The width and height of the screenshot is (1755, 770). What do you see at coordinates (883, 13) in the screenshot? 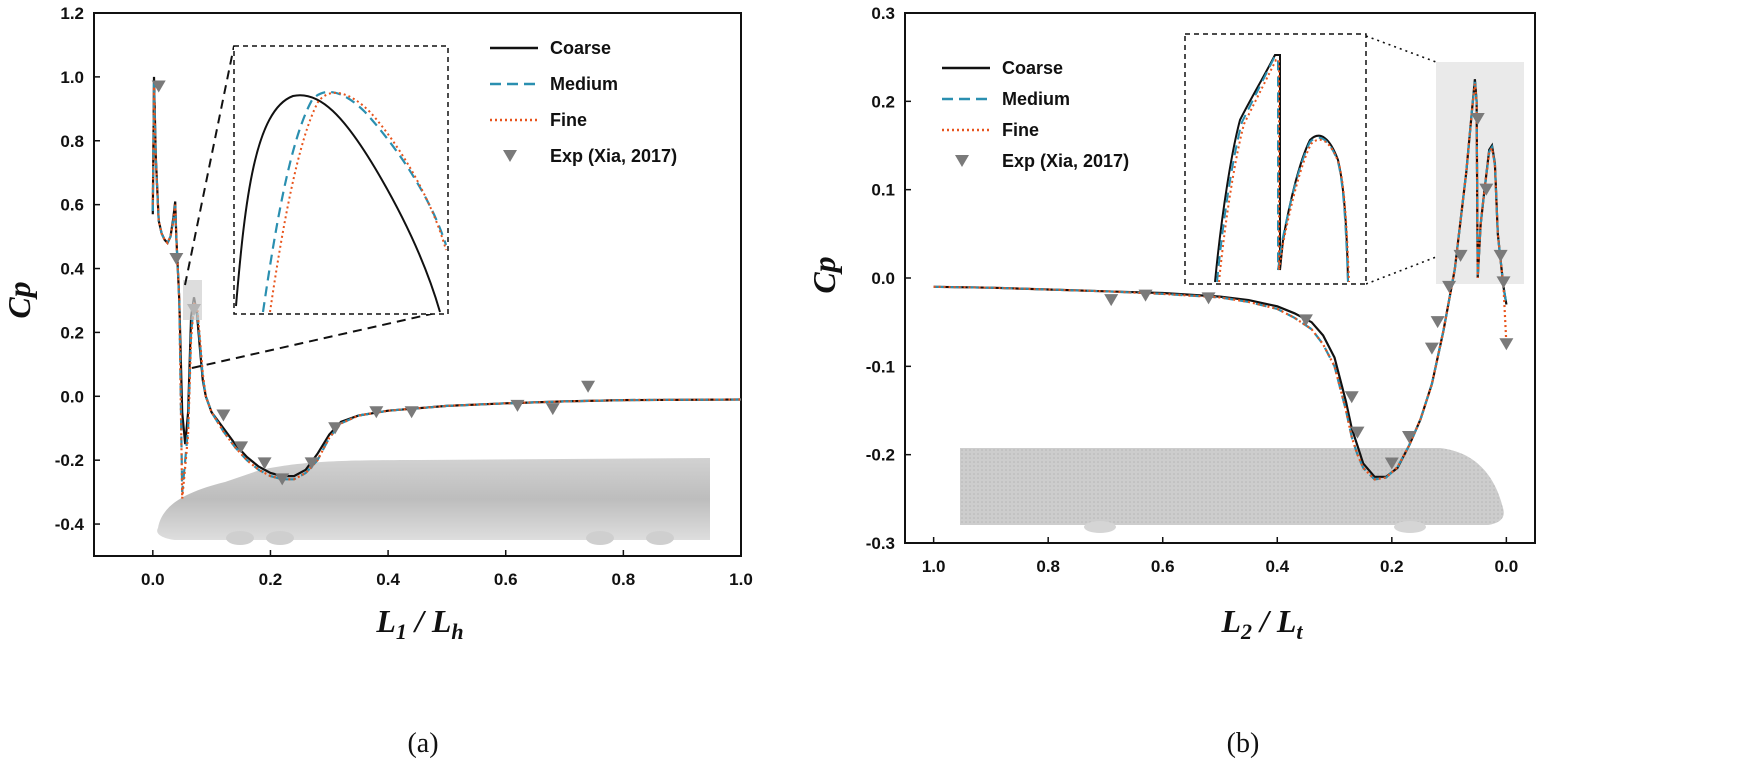
I see `y-tick-label: 0.3` at bounding box center [883, 13].